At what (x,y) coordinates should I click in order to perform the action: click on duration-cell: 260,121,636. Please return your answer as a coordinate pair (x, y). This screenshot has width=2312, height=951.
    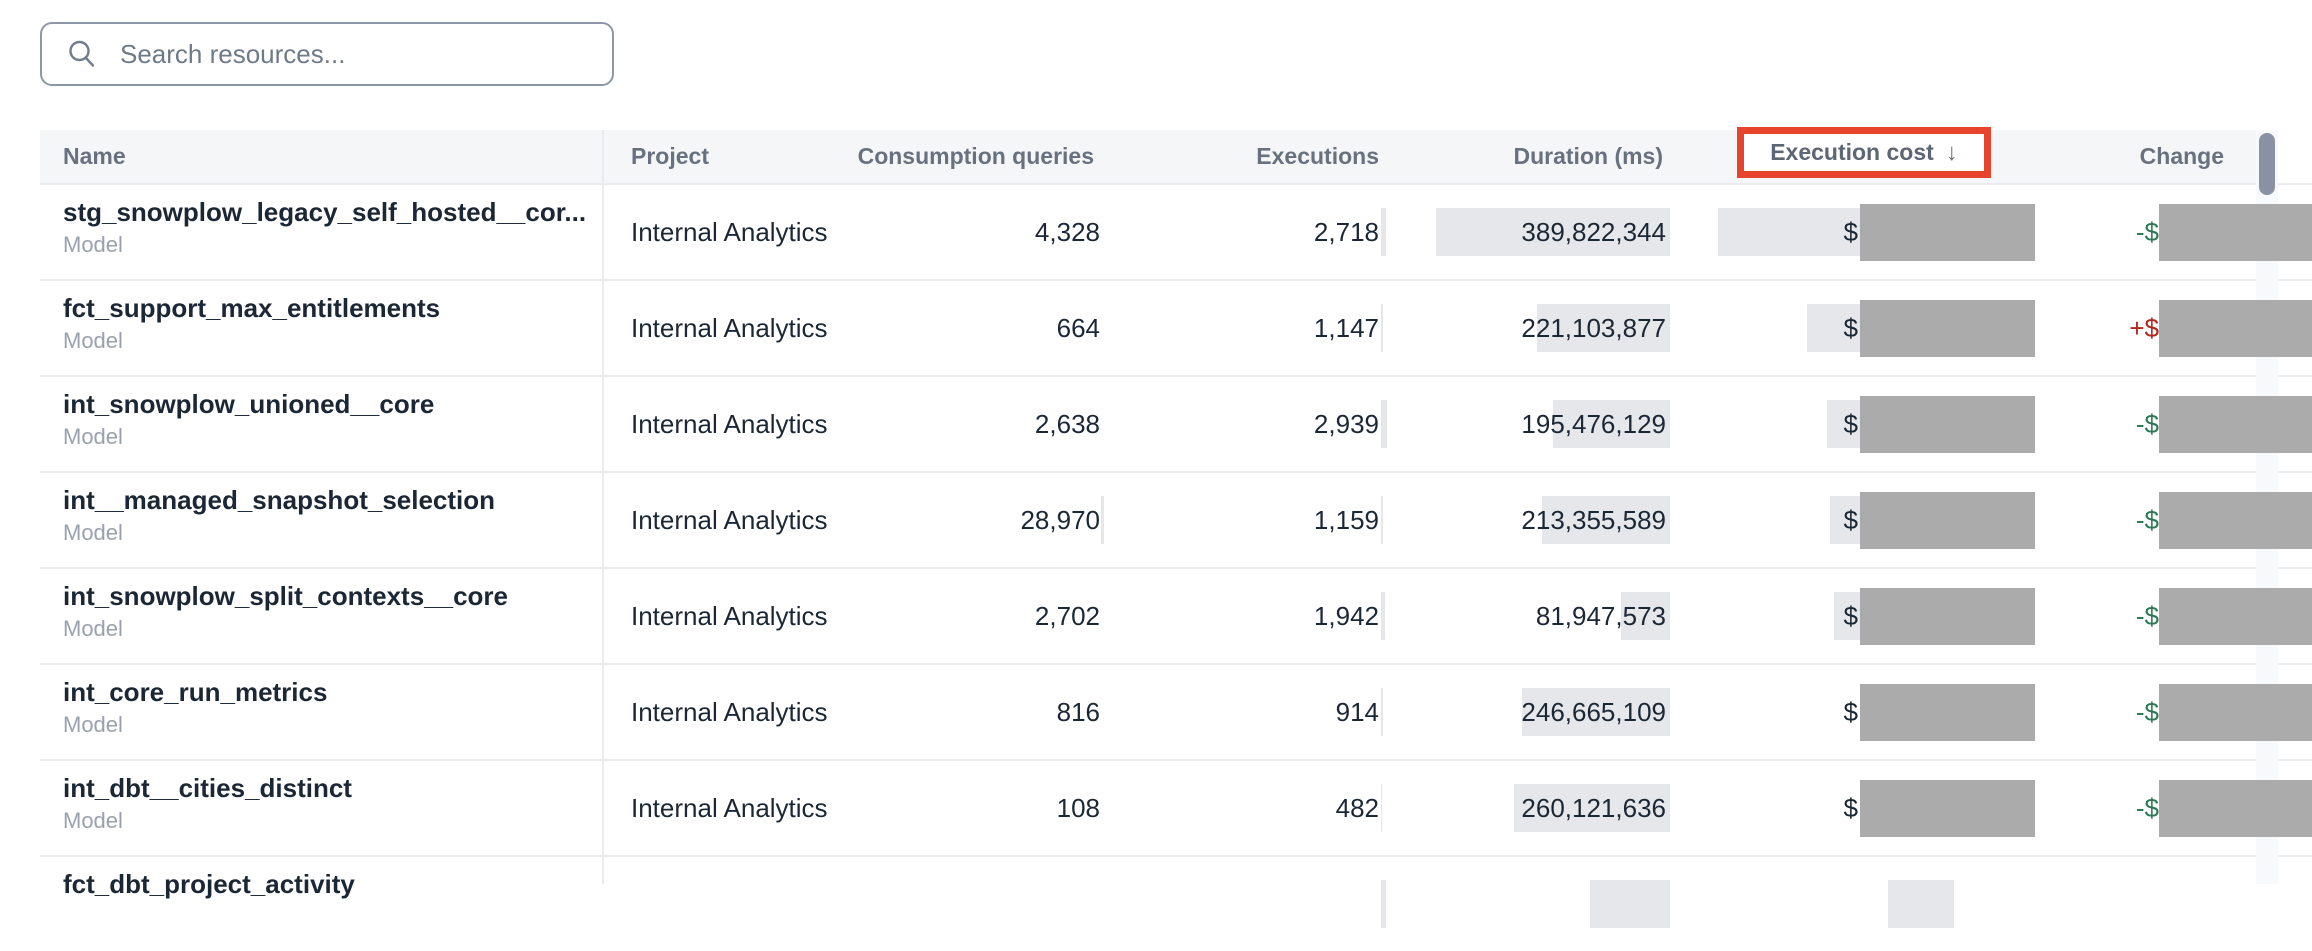
    Looking at the image, I should click on (1593, 808).